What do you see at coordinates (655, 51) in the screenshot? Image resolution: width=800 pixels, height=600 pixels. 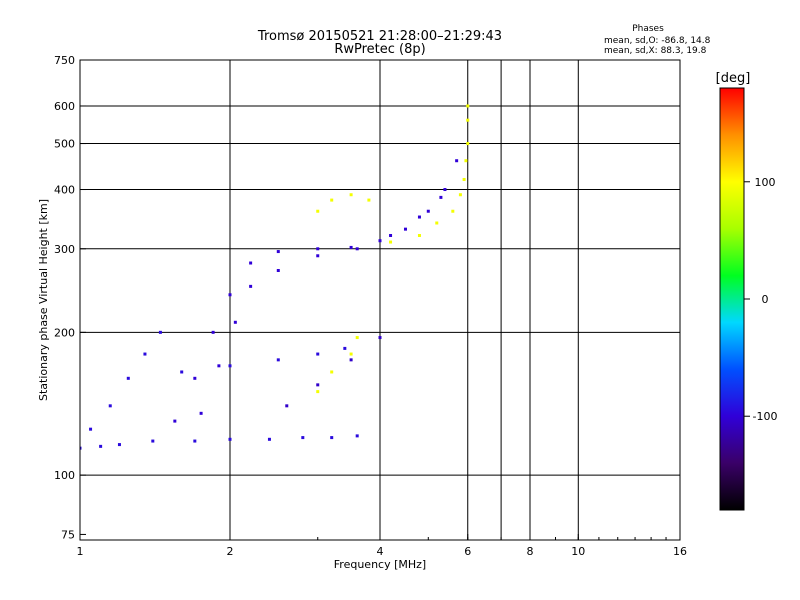 I see `stats-line-x: mean, sd,X: 88.3, 19.8` at bounding box center [655, 51].